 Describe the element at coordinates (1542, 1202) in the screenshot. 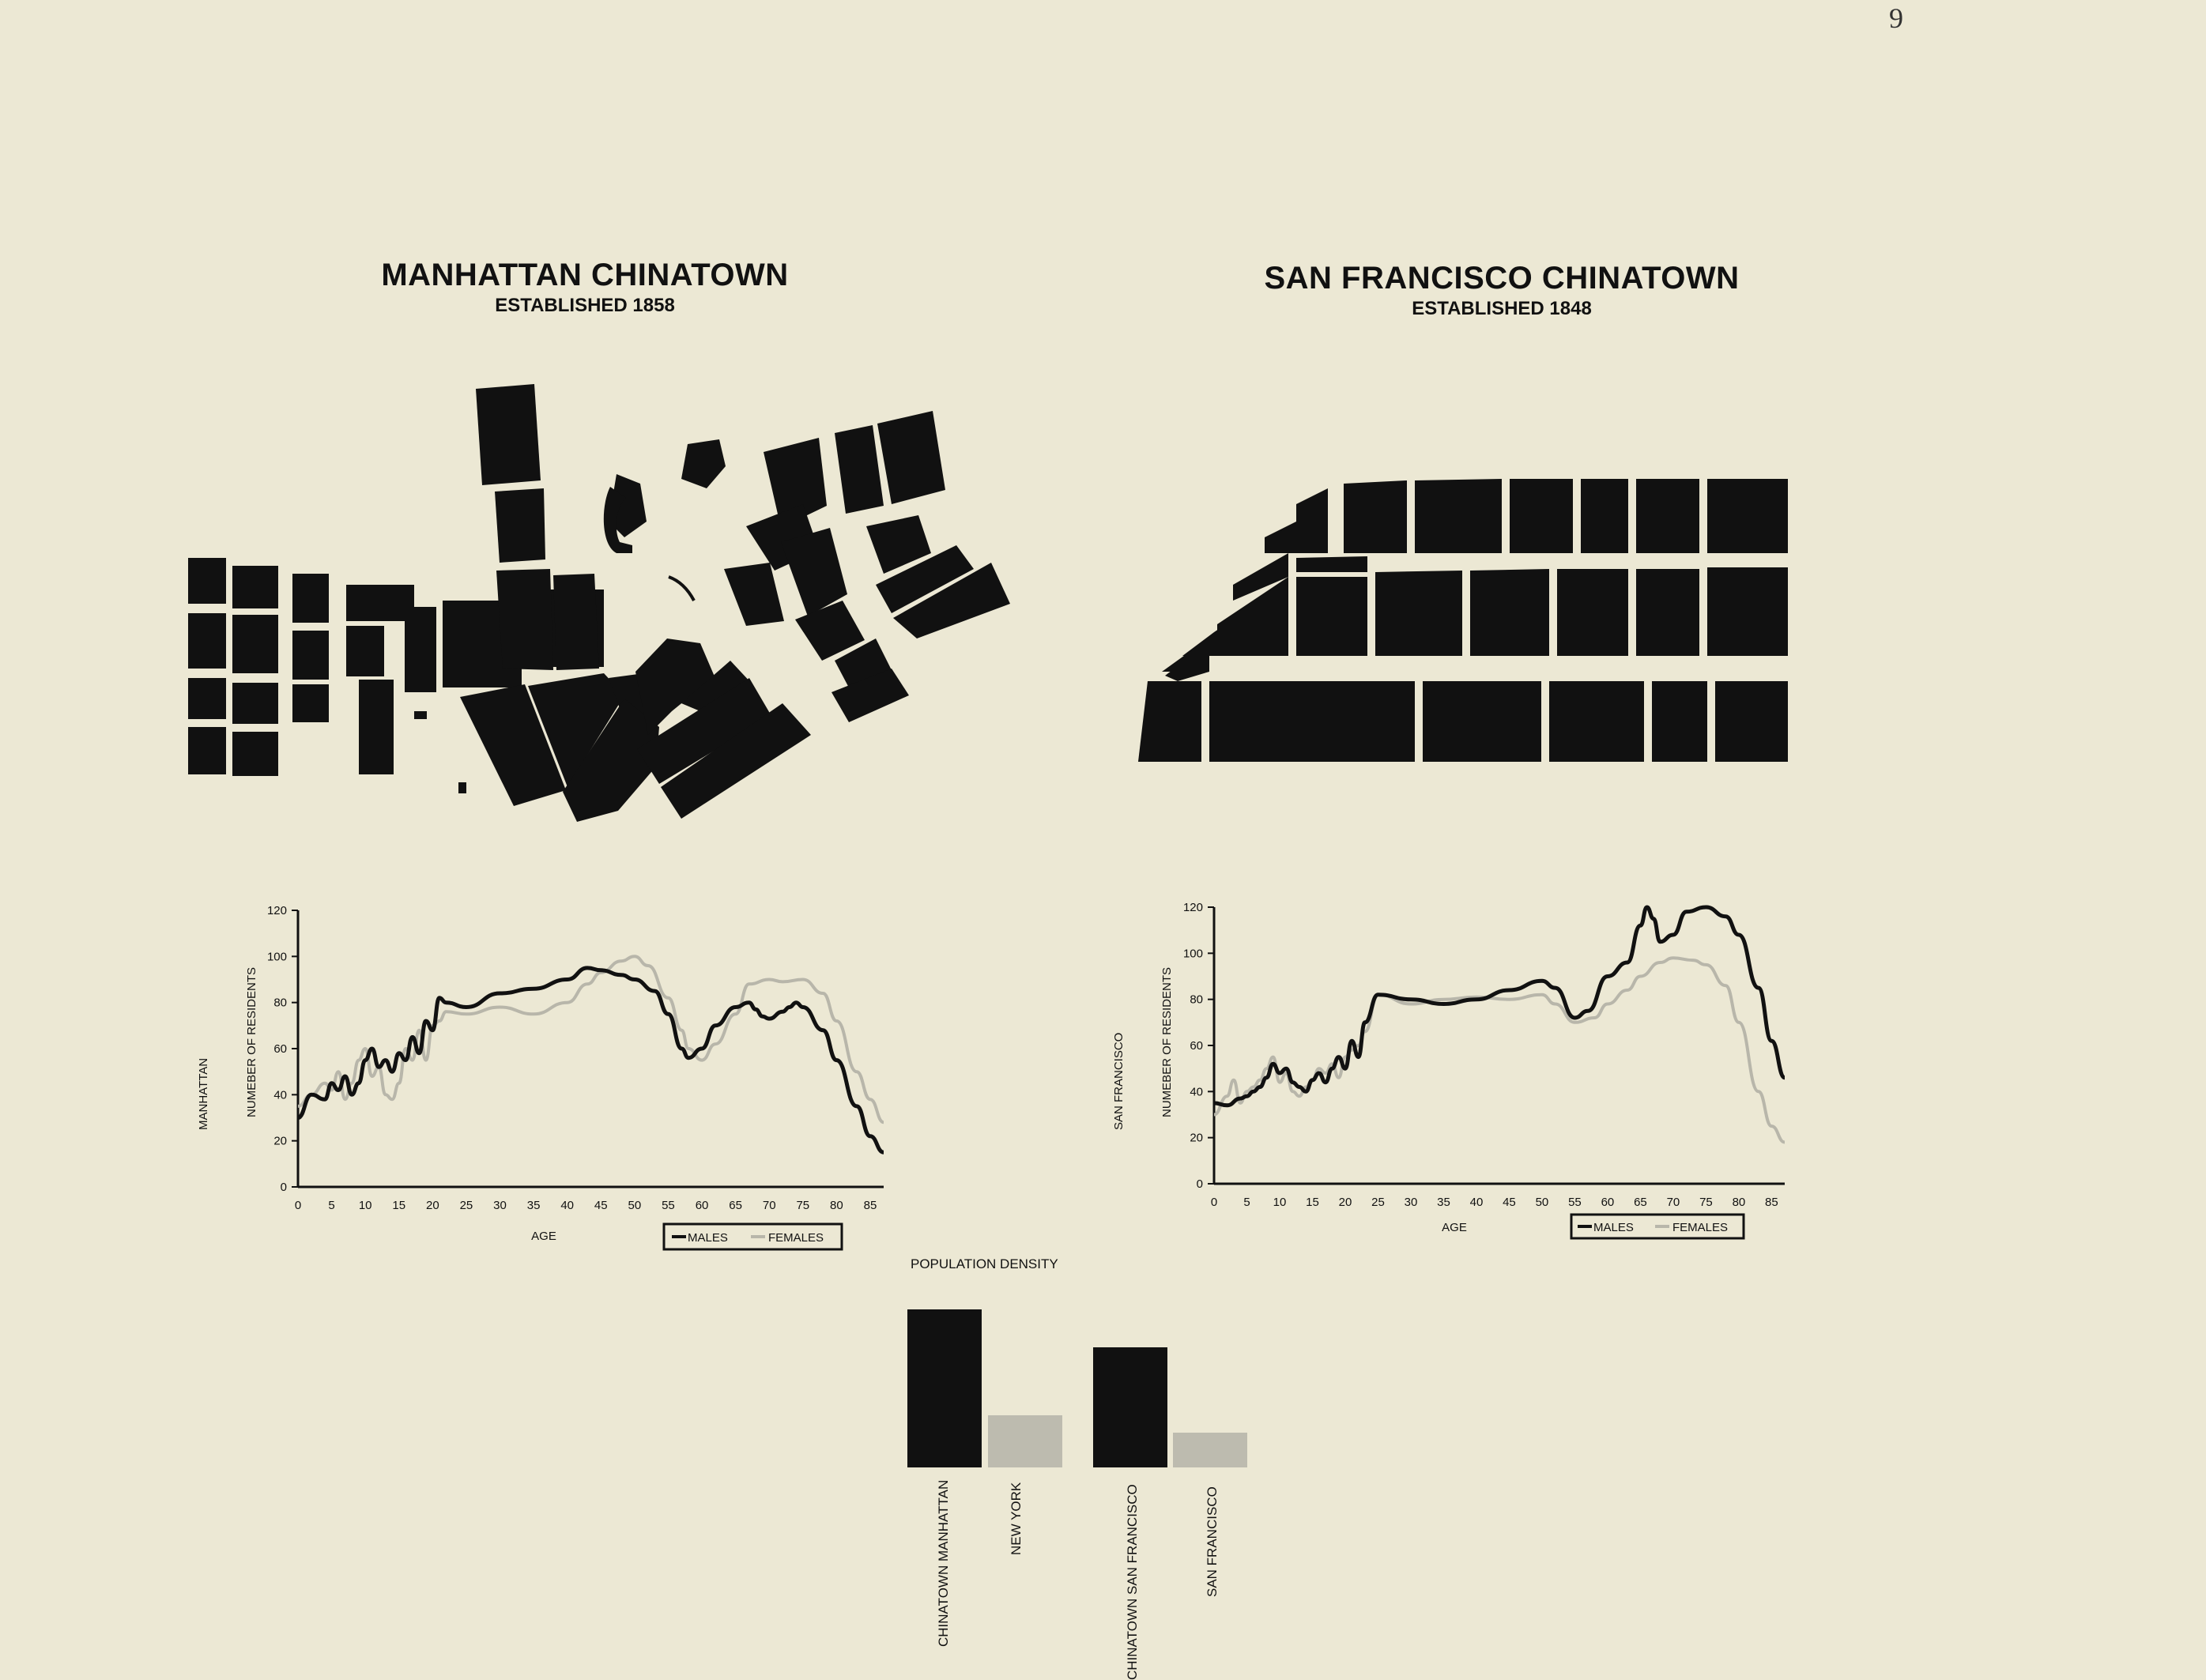

I see `sanfrancisco-x-tick-label: 50` at that location.